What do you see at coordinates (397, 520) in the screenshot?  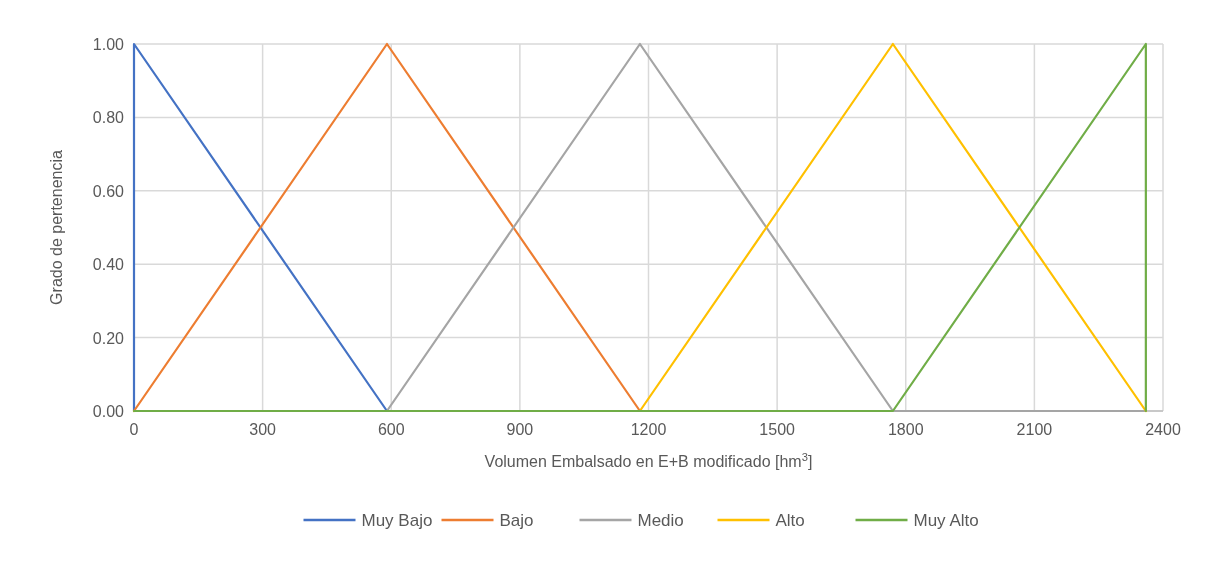 I see `legend-label: Muy Bajo` at bounding box center [397, 520].